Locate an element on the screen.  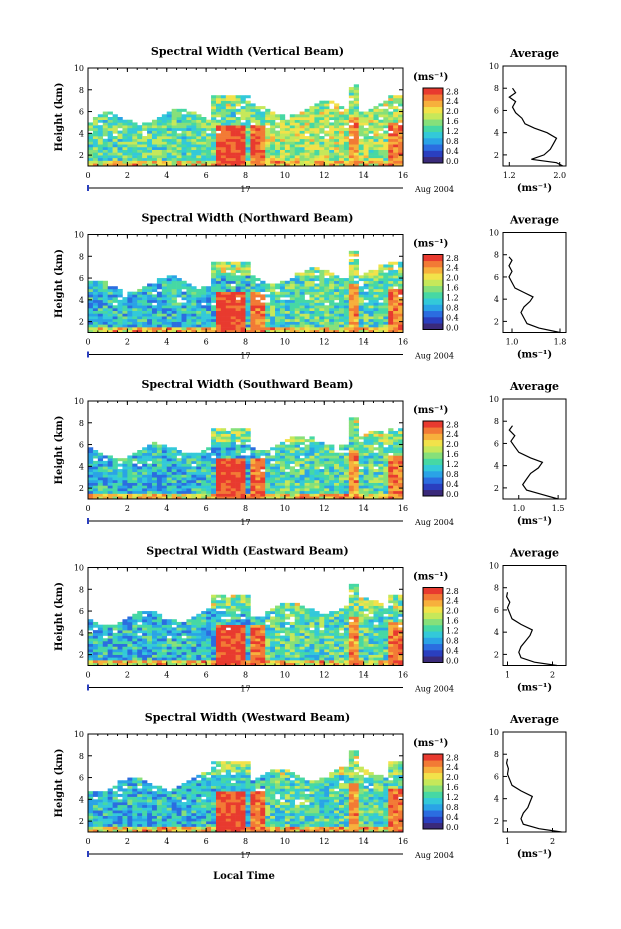
colorbar-tick-label: 0.8 is located at coordinates (452, 141).